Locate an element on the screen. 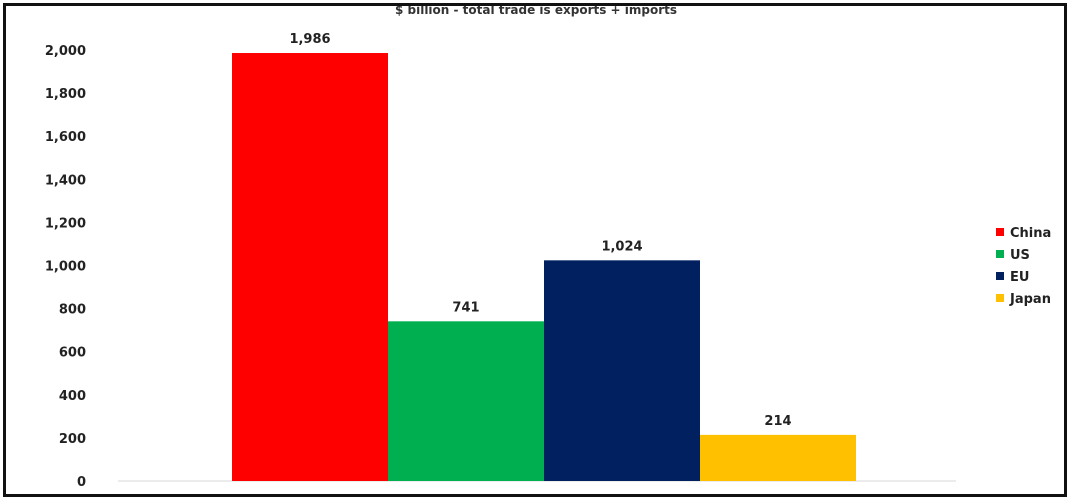  legend: China US EU Japan is located at coordinates (1023, 266).